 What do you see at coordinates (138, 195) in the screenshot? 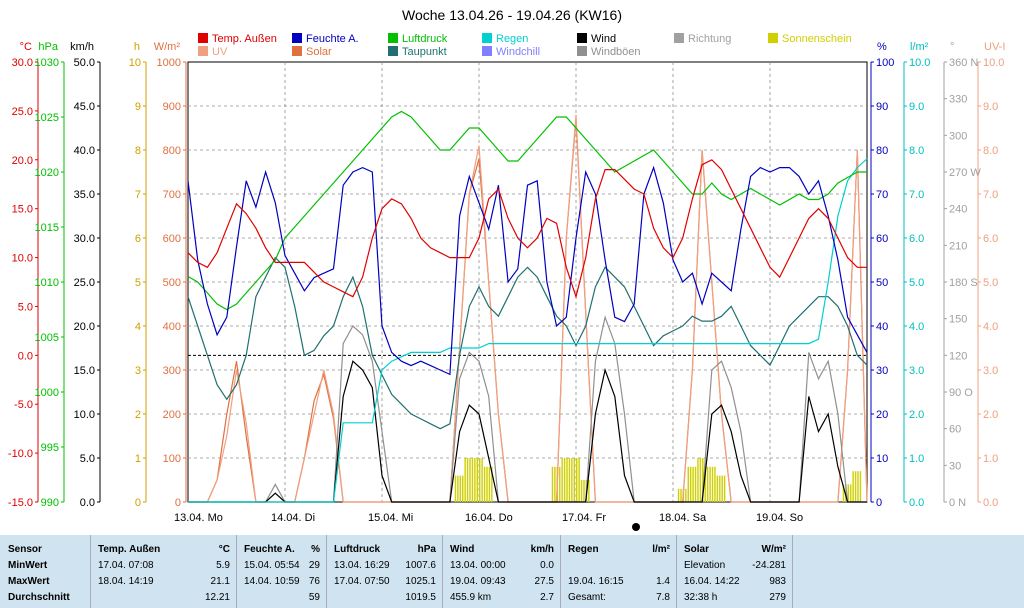
I see `left-axis-tick-label: 7` at bounding box center [138, 195].